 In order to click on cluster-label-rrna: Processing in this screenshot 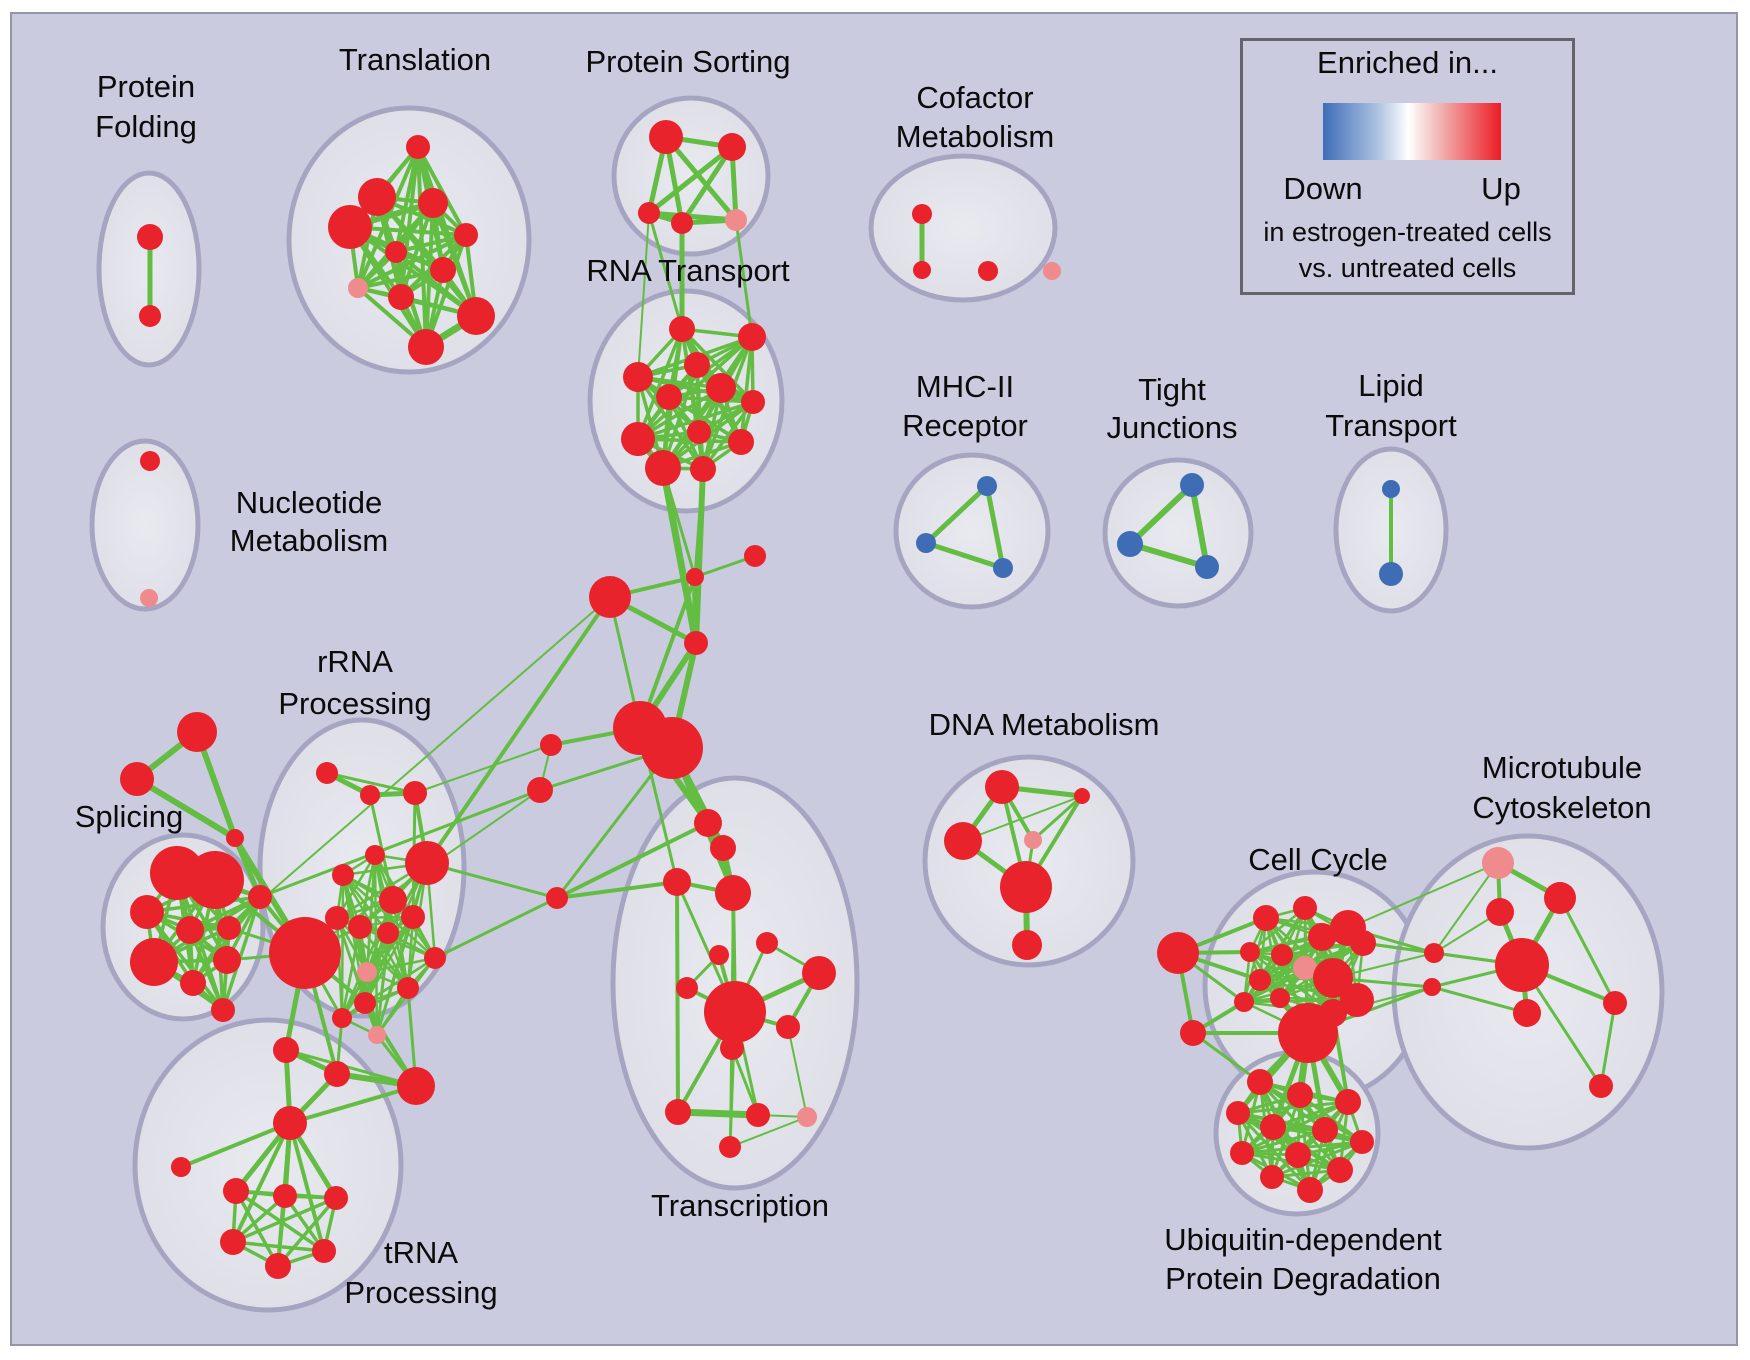, I will do `click(354, 703)`.